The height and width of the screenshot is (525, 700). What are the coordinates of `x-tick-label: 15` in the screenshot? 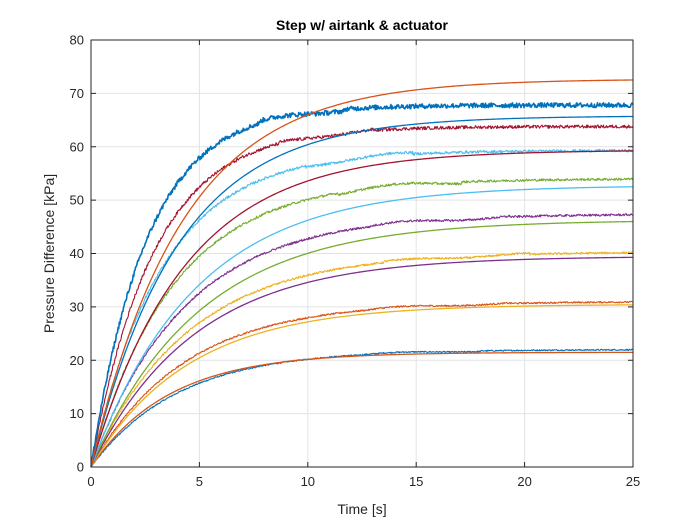 It's located at (416, 481).